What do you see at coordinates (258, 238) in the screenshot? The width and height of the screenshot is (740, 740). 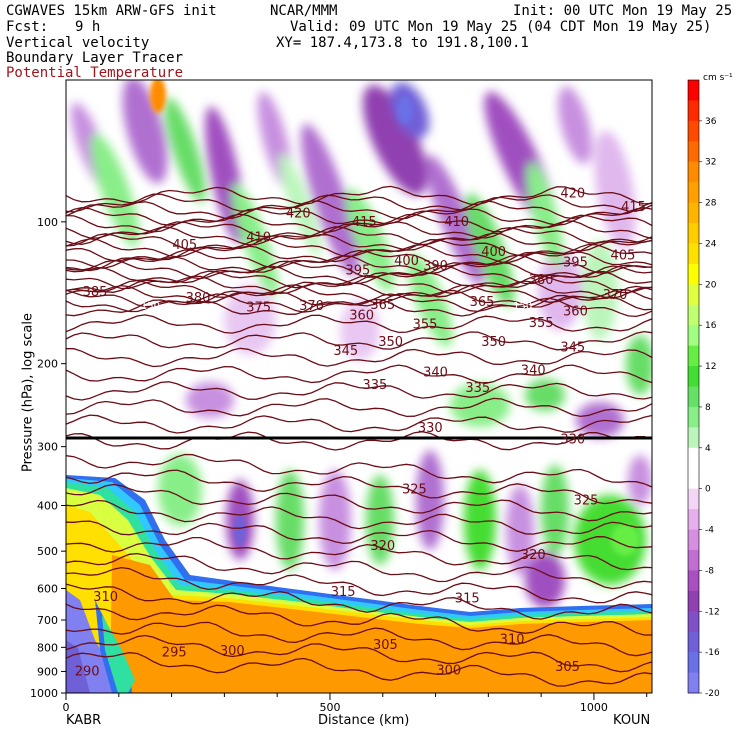 I see `theta-label: 410` at bounding box center [258, 238].